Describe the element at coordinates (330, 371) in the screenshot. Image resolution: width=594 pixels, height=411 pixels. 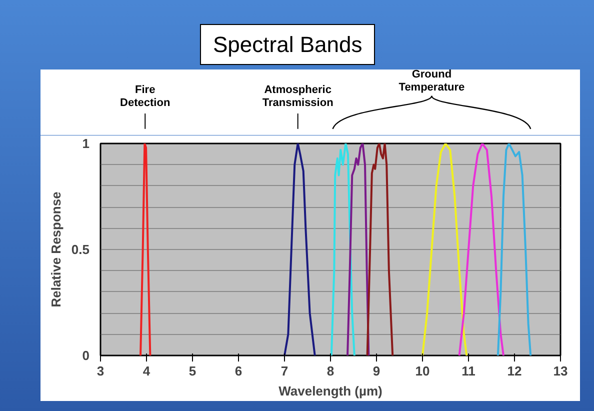
I see `x-tick-label: 8` at that location.